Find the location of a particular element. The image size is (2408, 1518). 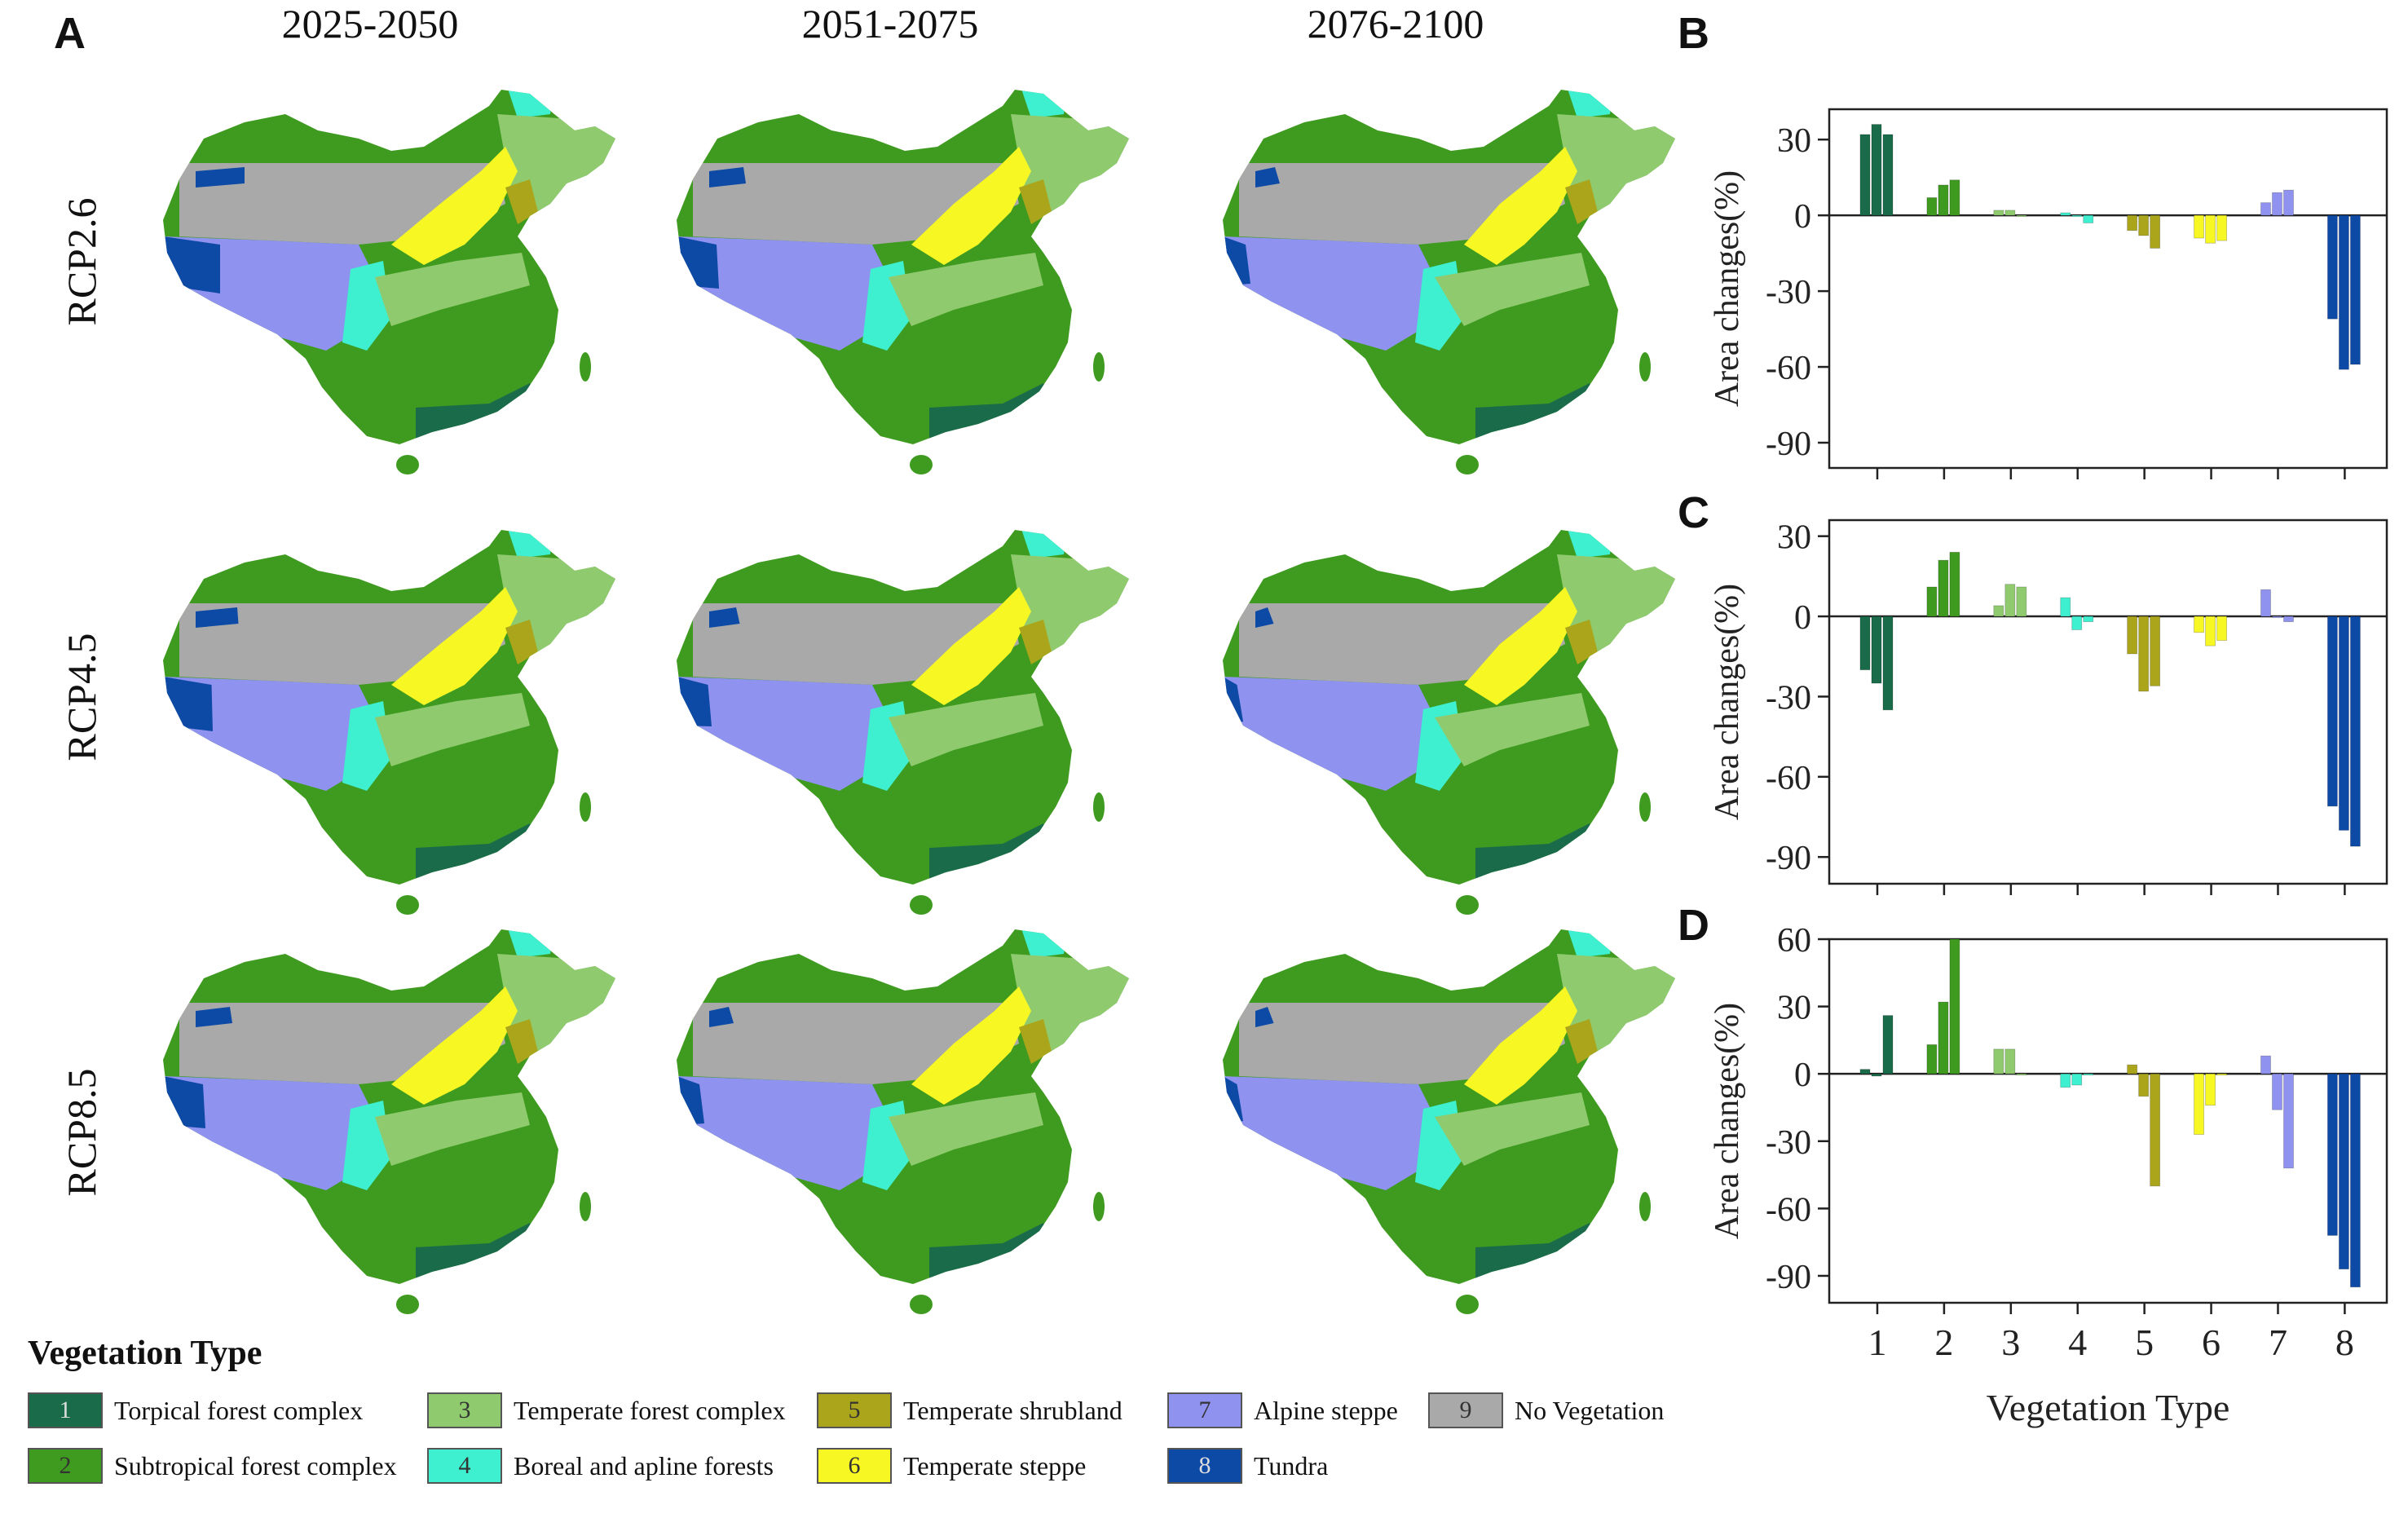

legend-label-4: Boreal and apline forests is located at coordinates (644, 1465).